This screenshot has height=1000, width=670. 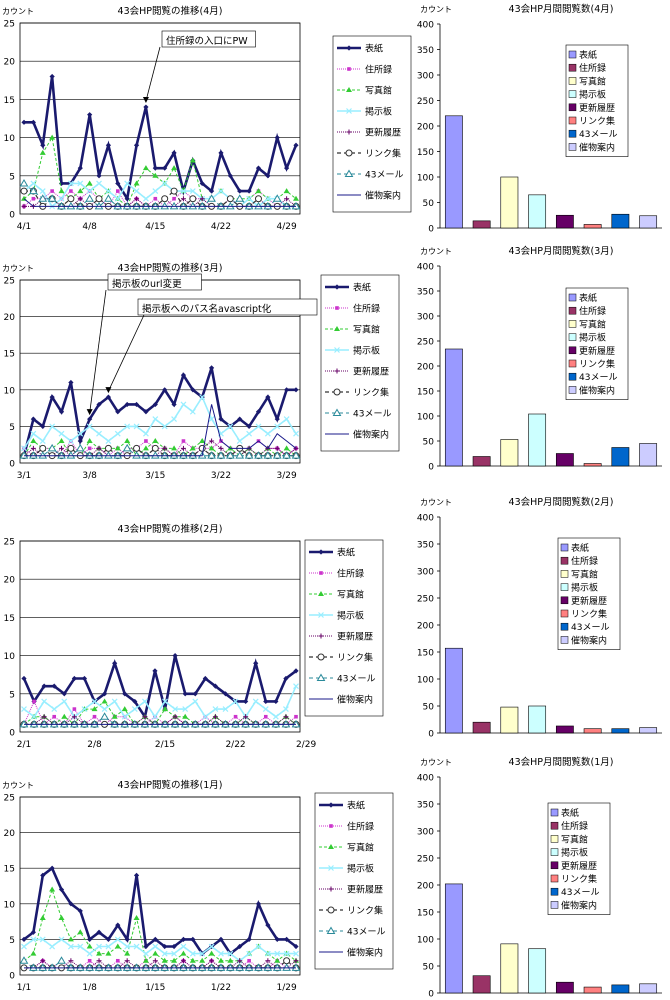 What do you see at coordinates (9, 25) in the screenshot?
I see `y-tick-label: 25` at bounding box center [9, 25].